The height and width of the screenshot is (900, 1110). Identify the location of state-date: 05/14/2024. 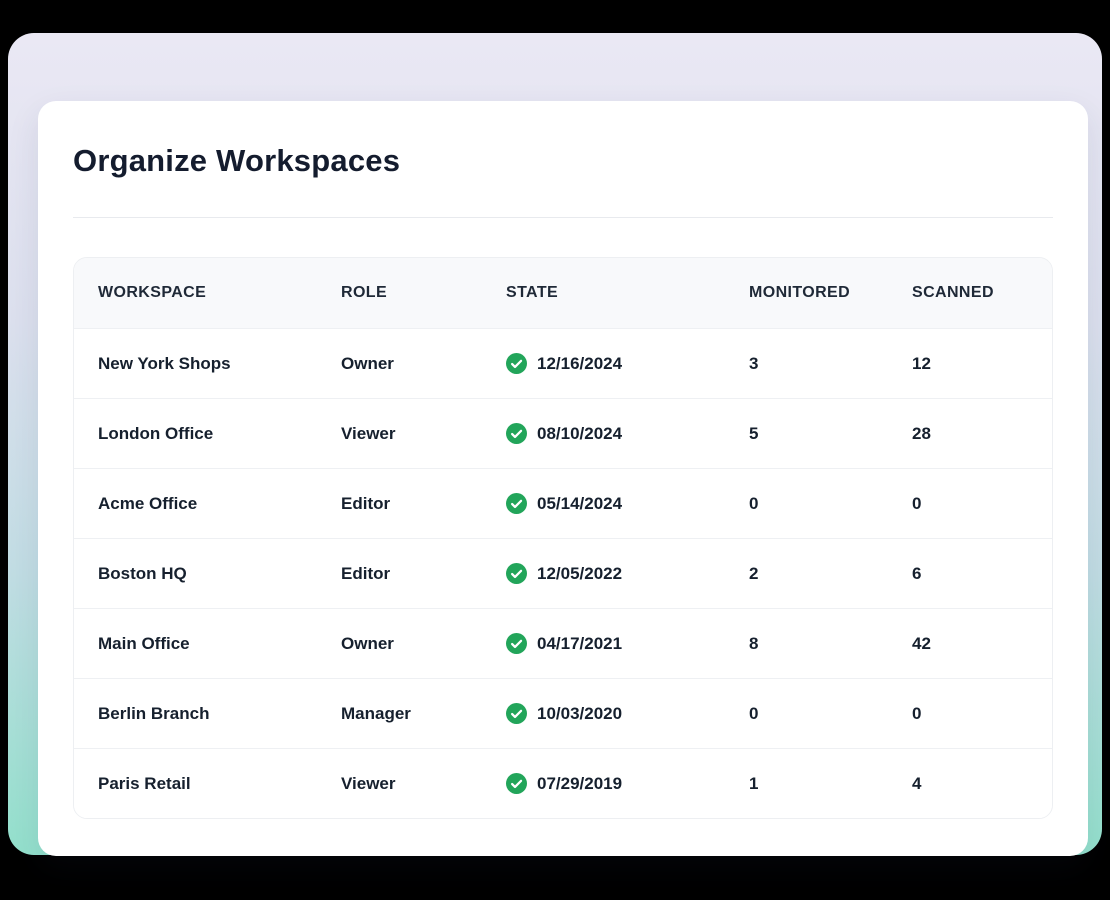
(580, 503).